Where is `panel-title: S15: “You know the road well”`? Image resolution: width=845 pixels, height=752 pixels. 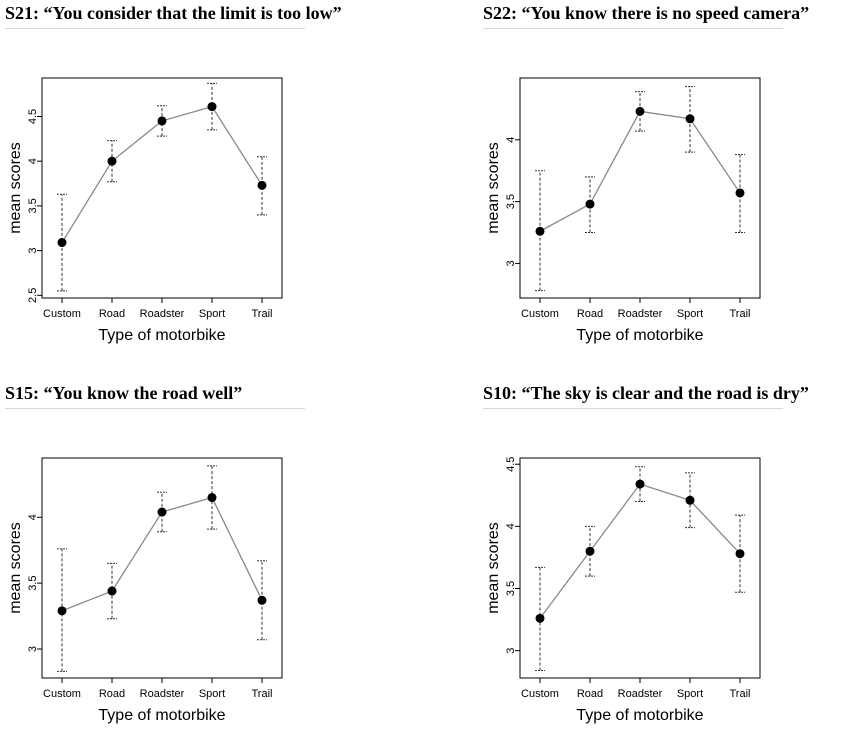
panel-title: S15: “You know the road well” is located at coordinates (124, 393).